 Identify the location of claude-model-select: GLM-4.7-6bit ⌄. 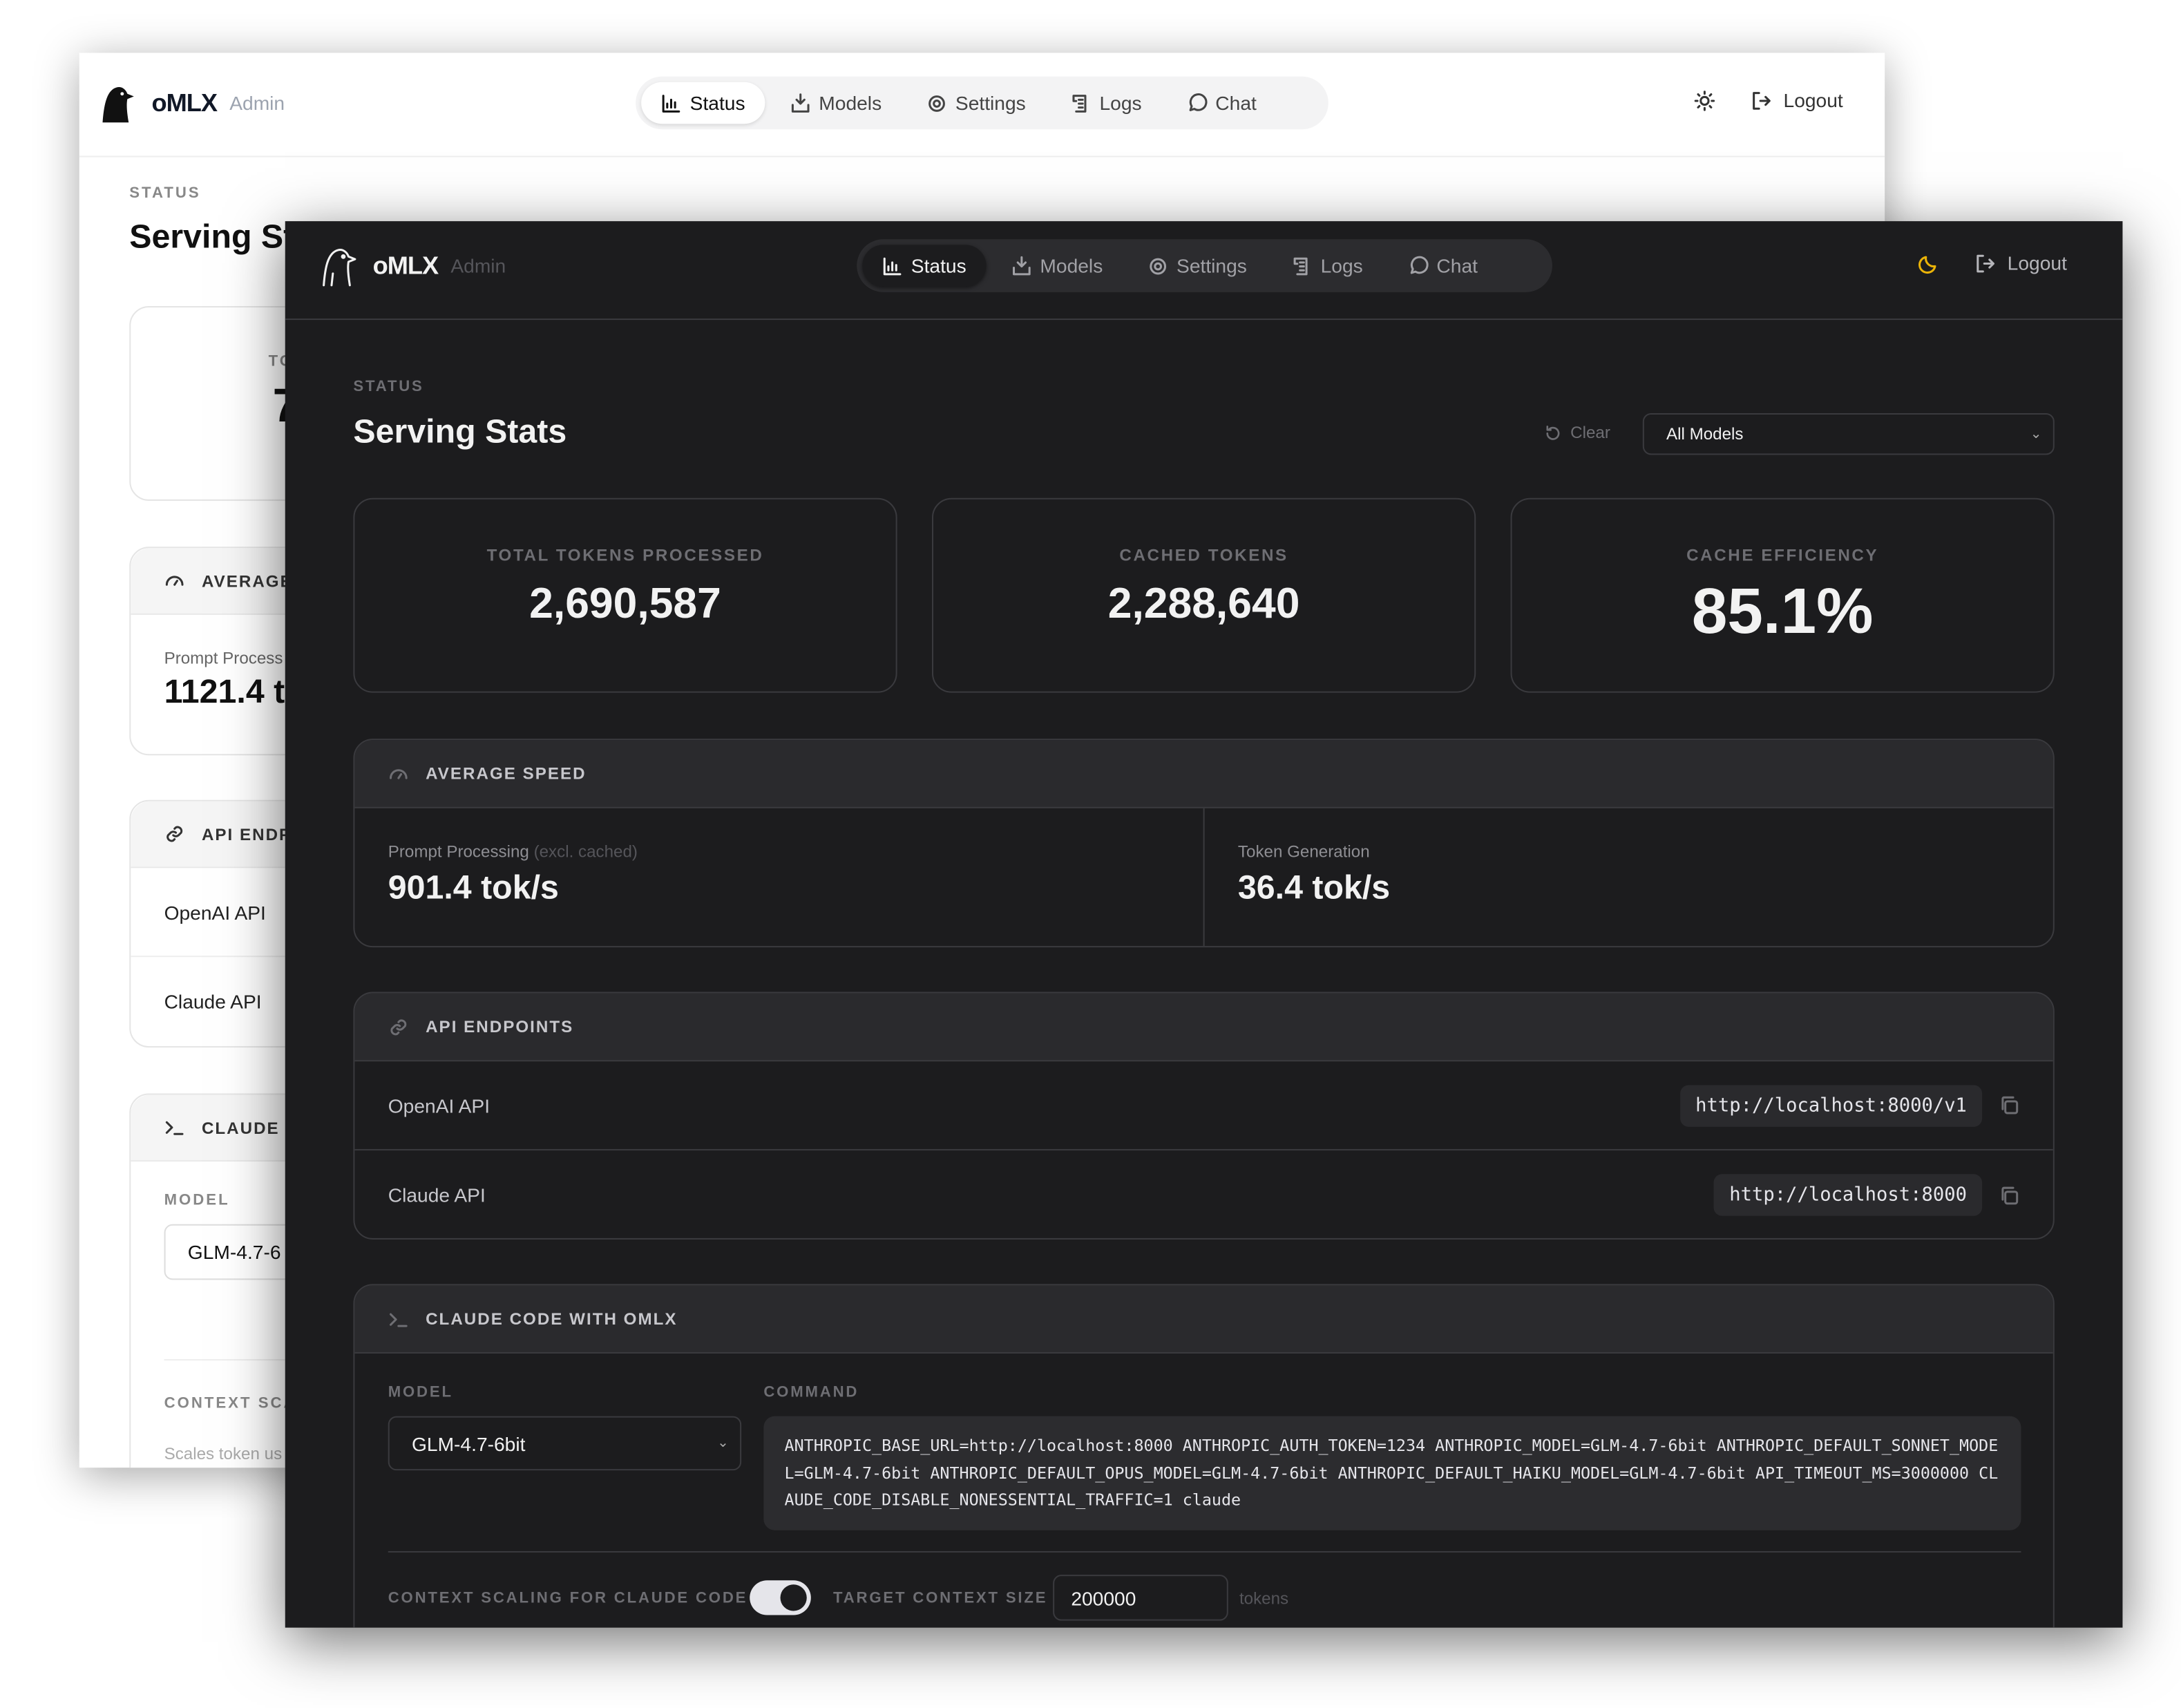
(565, 1443).